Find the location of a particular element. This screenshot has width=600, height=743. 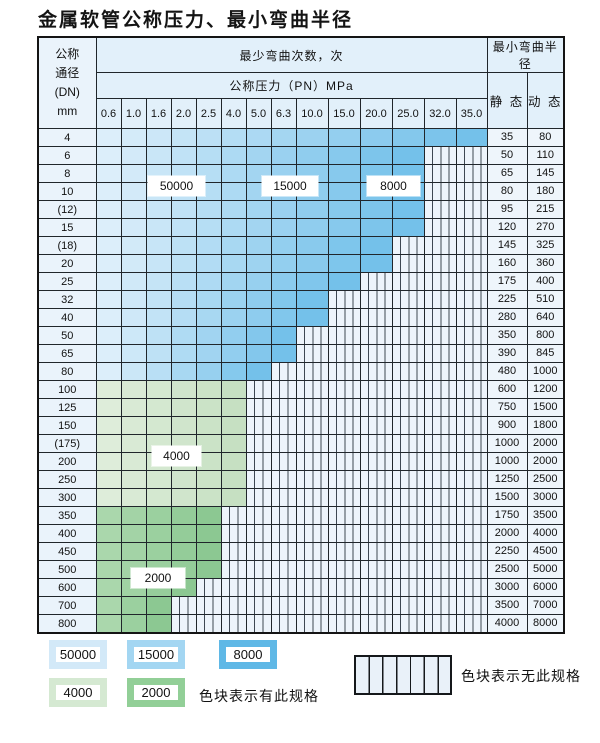

legend-available-caption: 色块表示有此规格 is located at coordinates (259, 696).